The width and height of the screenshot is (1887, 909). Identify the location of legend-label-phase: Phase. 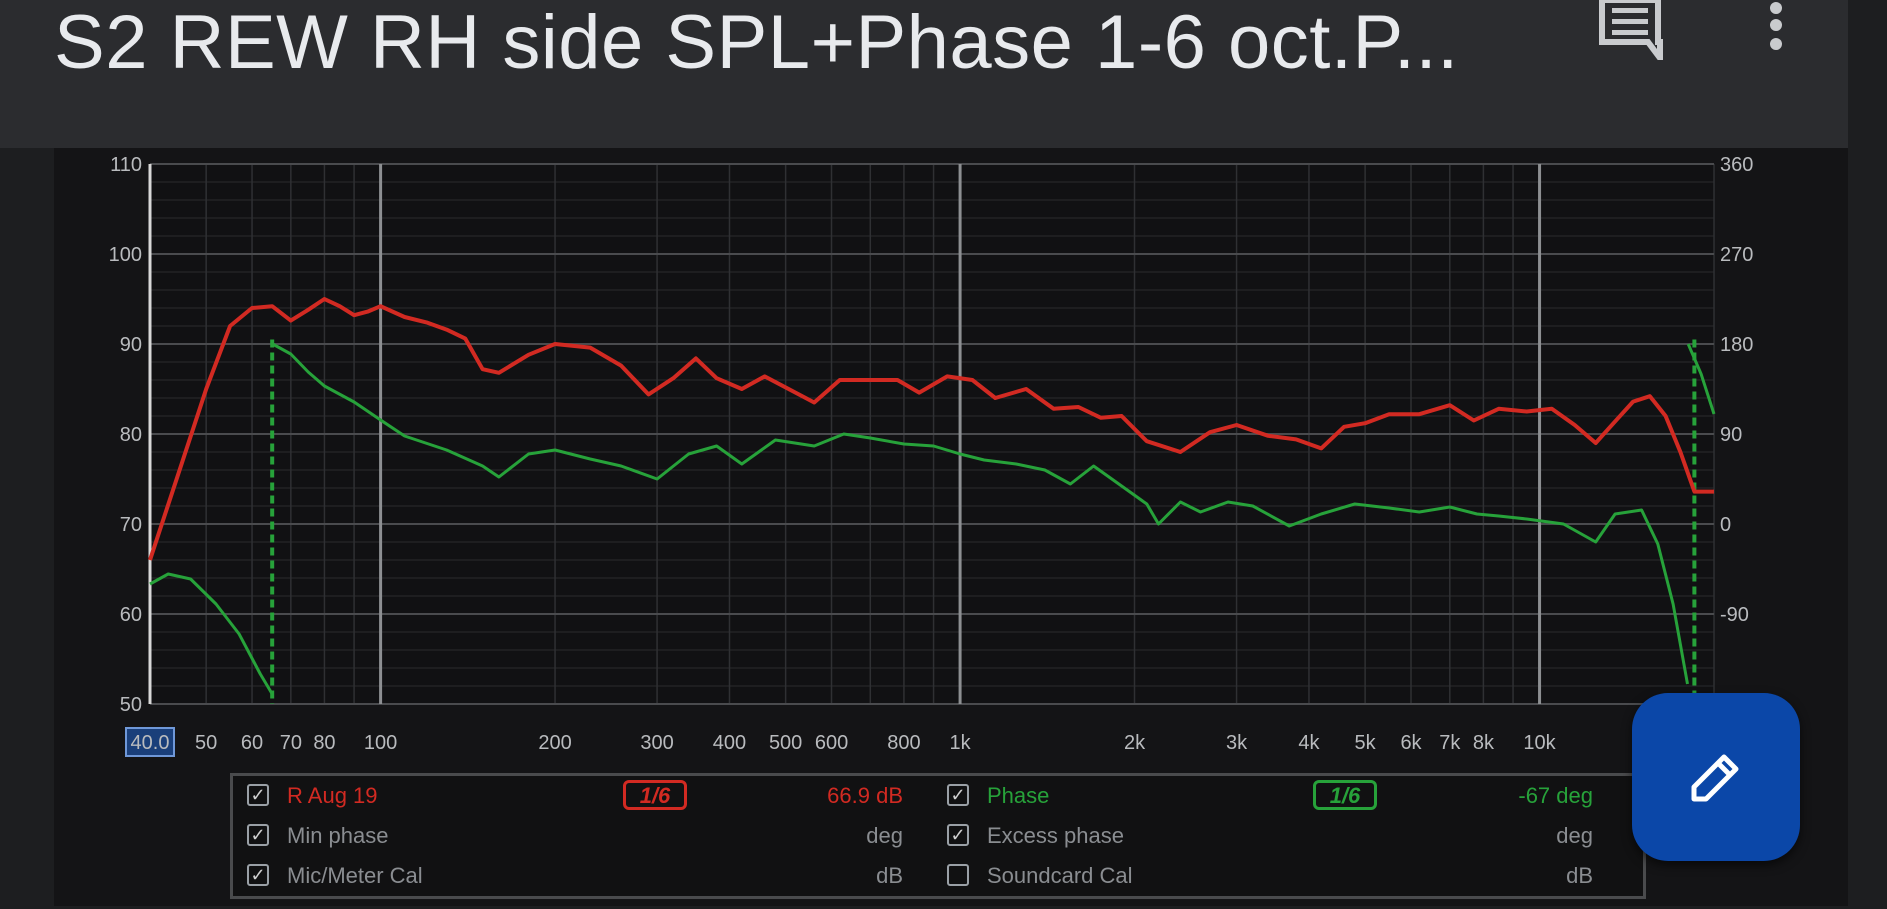
(1018, 795).